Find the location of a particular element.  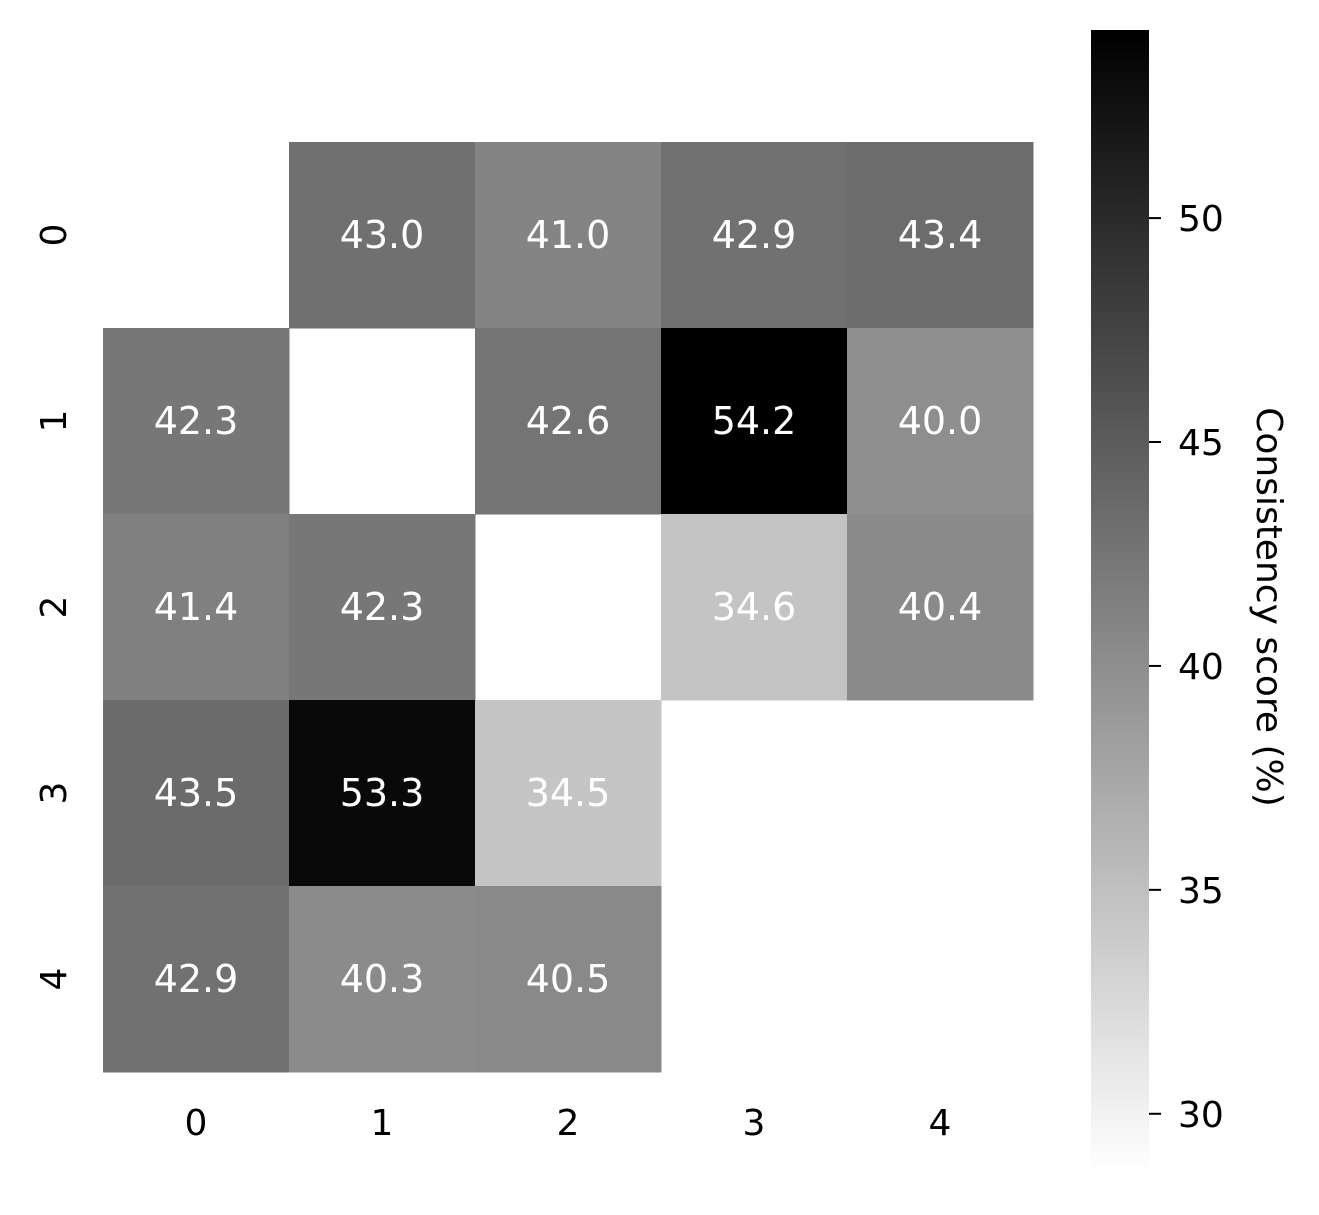

colorbar-tick-label-2: 40 is located at coordinates (1201, 667).